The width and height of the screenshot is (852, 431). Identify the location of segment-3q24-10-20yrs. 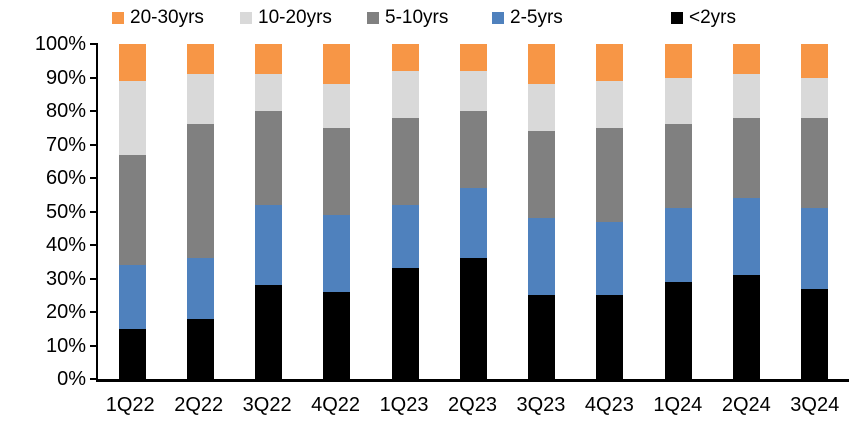
(815, 97).